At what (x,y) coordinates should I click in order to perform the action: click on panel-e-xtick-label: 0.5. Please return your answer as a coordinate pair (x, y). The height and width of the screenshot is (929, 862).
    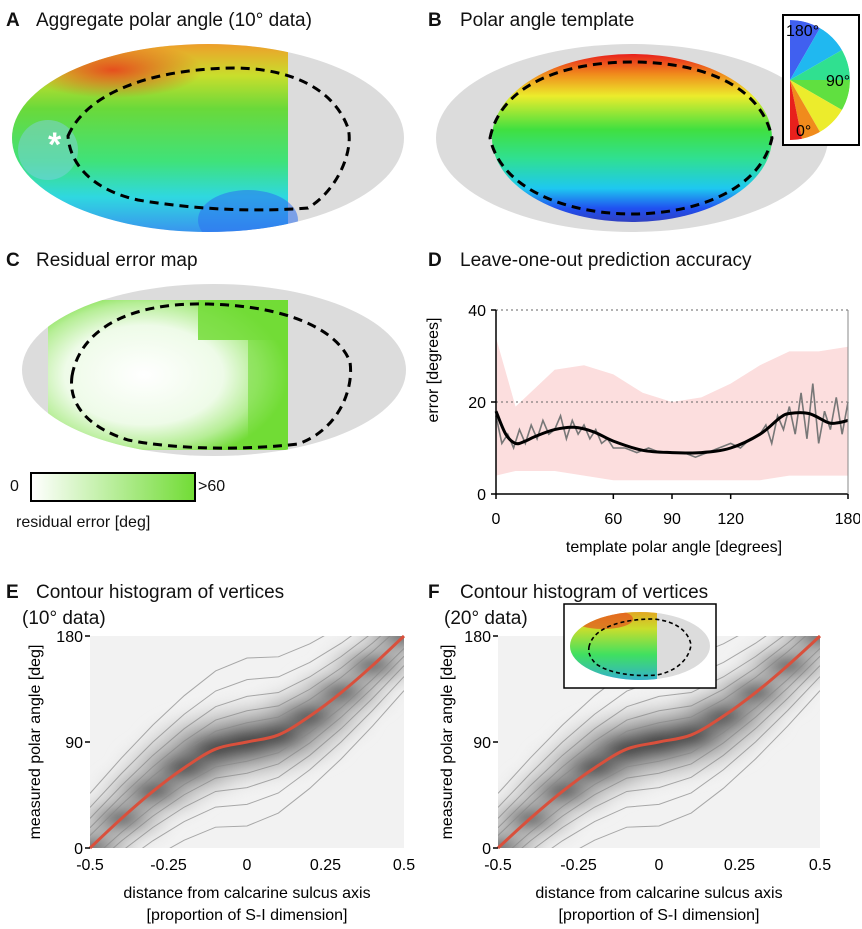
    Looking at the image, I should click on (404, 865).